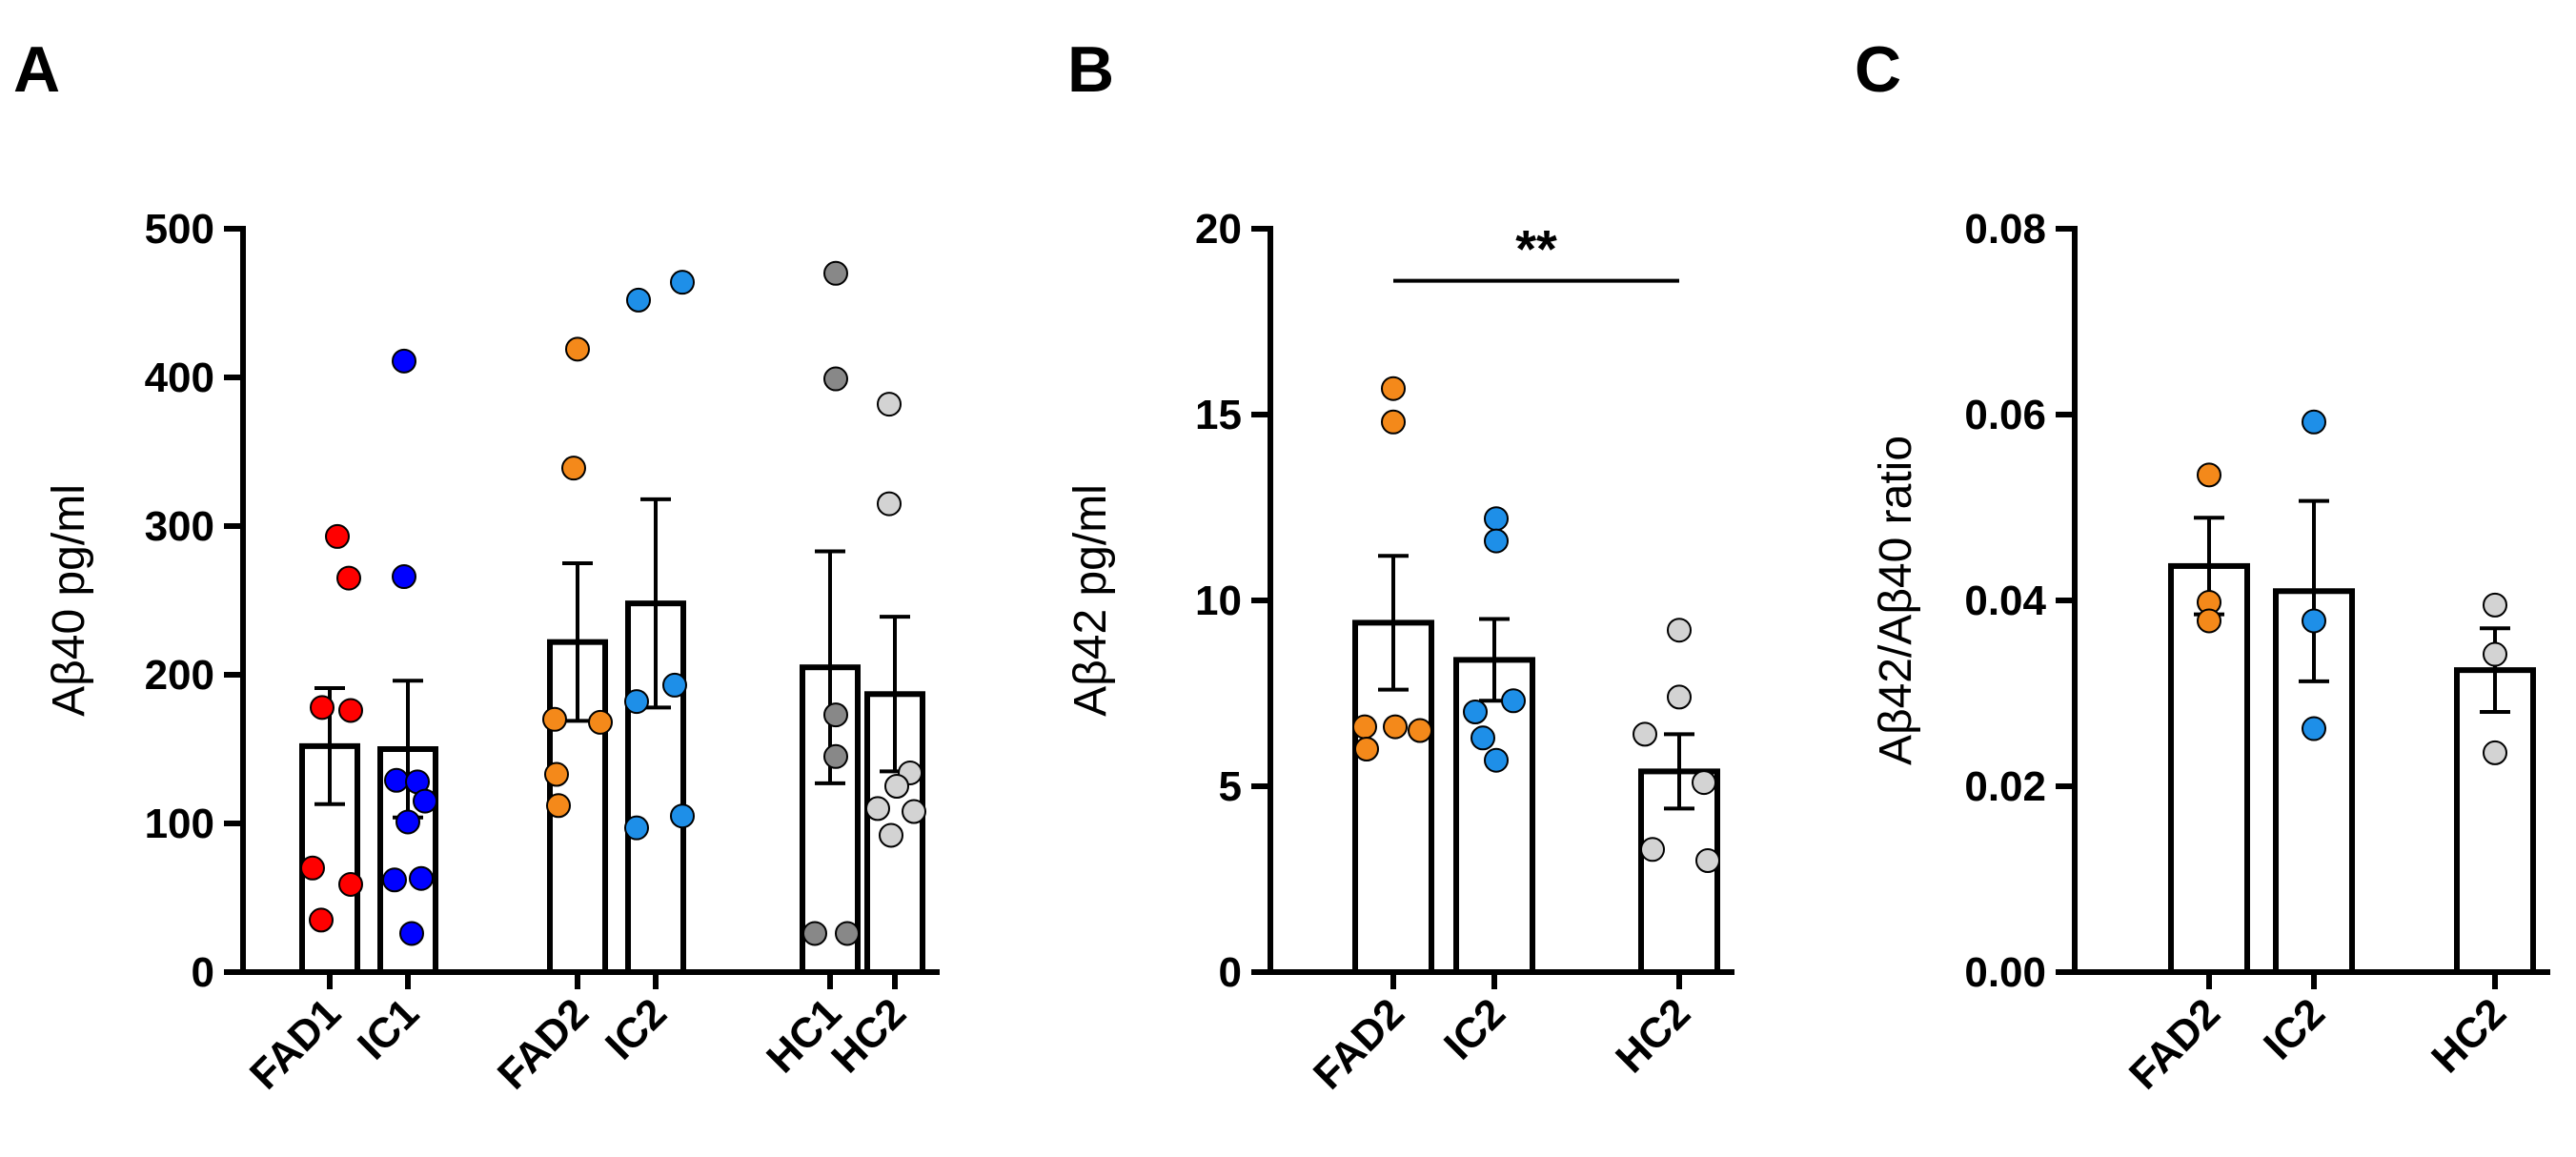 This screenshot has height=1157, width=2576. Describe the element at coordinates (36, 69) in the screenshot. I see `panel-letter: A` at that location.